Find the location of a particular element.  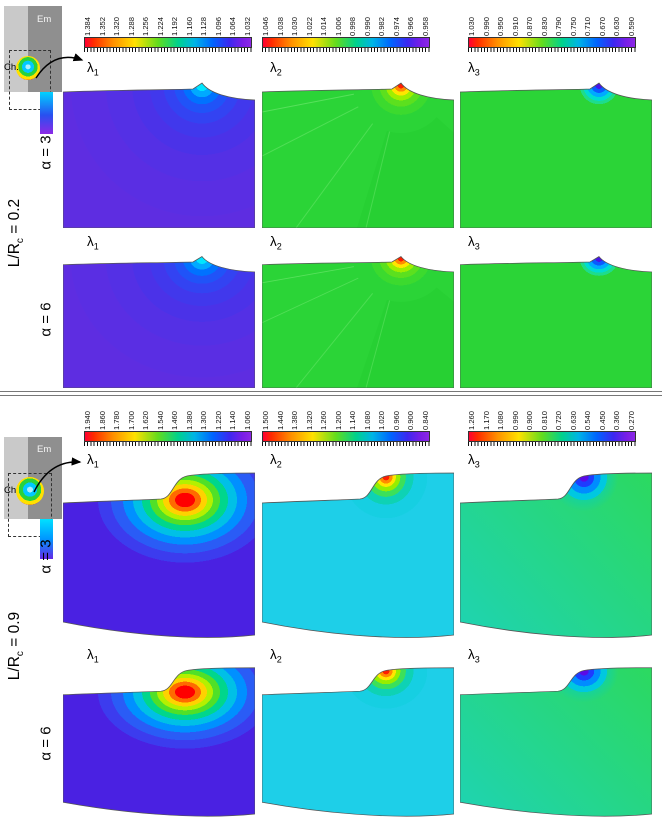

colorbar-tick-label: 1.352 is located at coordinates (102, 26).